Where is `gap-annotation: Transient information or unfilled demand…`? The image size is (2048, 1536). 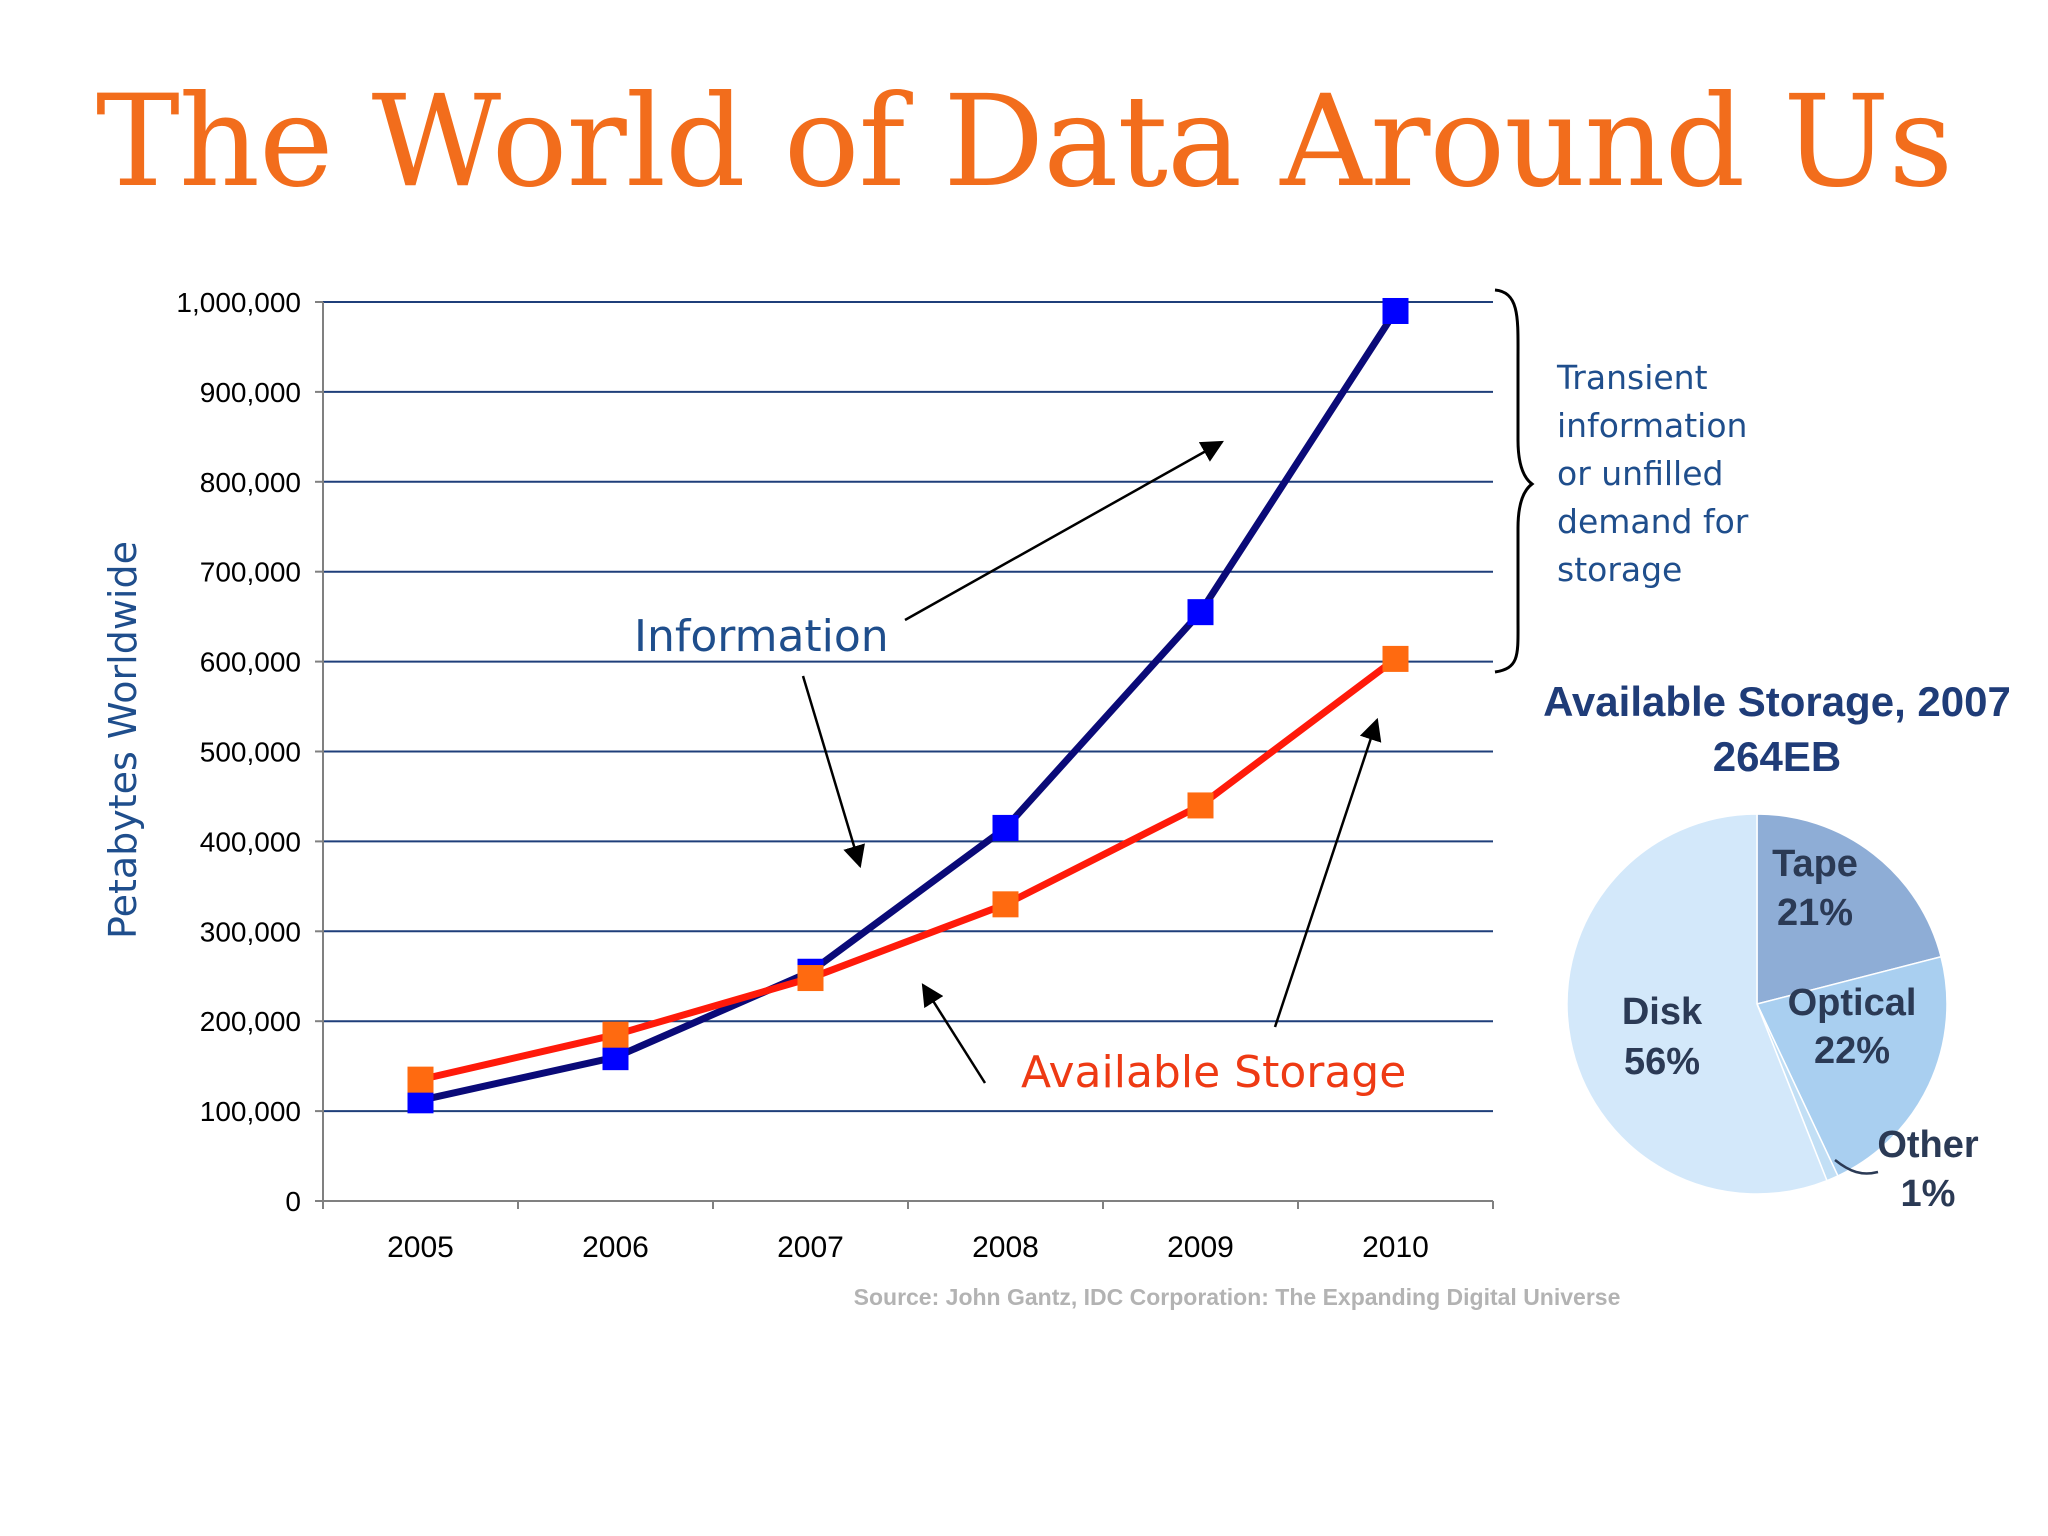 gap-annotation: Transient information or unfilled demand… is located at coordinates (1657, 473).